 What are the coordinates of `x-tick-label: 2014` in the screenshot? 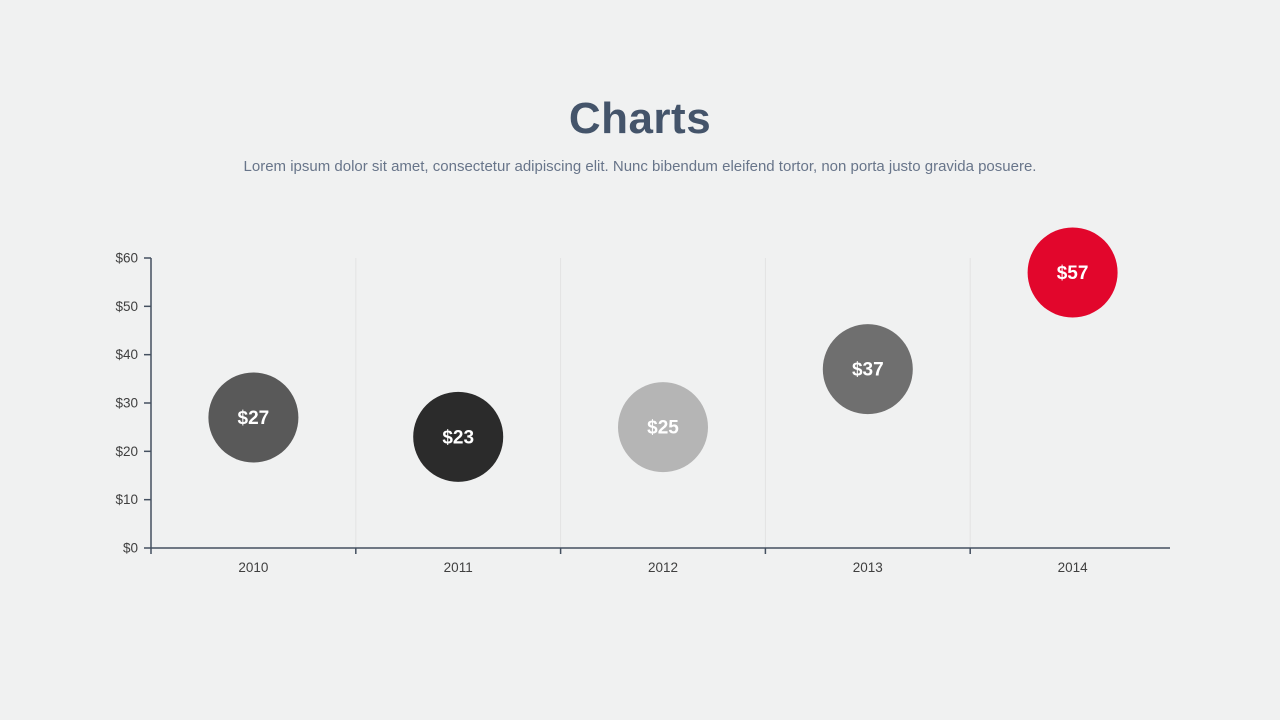 It's located at (1073, 567).